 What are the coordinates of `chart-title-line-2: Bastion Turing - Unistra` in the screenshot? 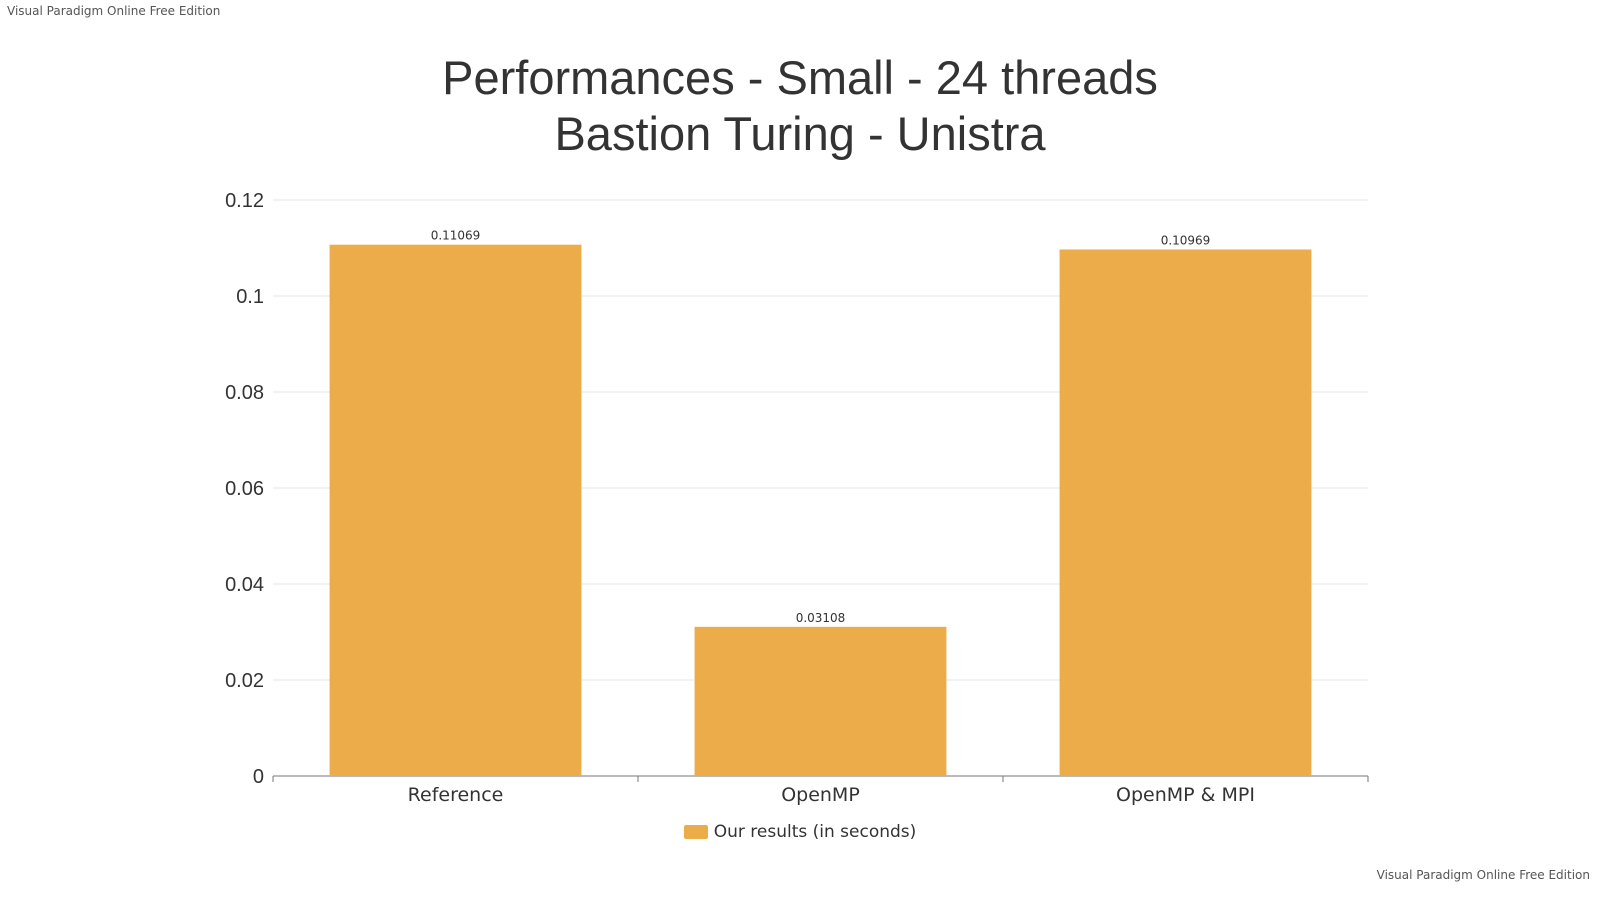 It's located at (800, 133).